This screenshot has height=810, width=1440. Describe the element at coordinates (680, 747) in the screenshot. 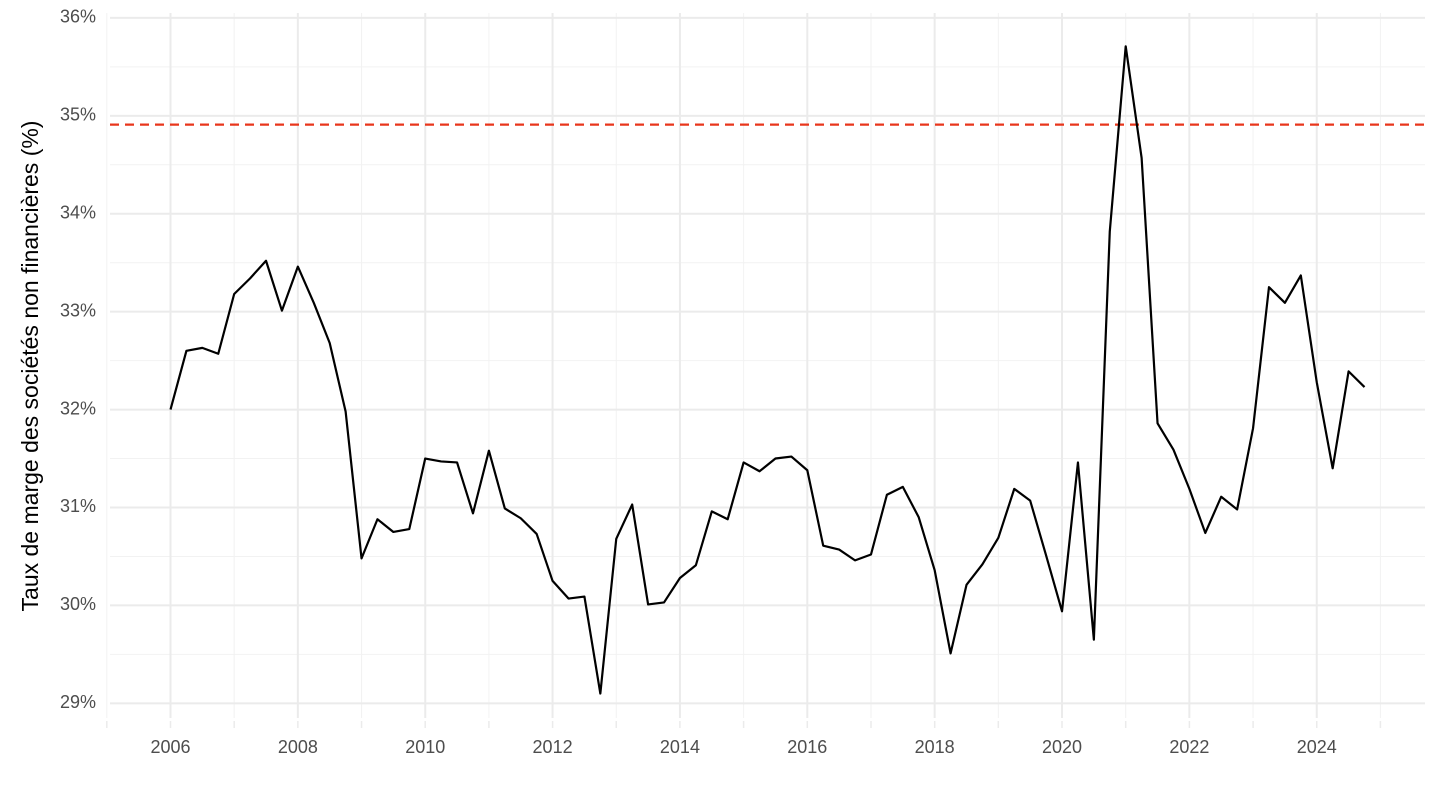

I see `x-tick-label: 2014` at that location.